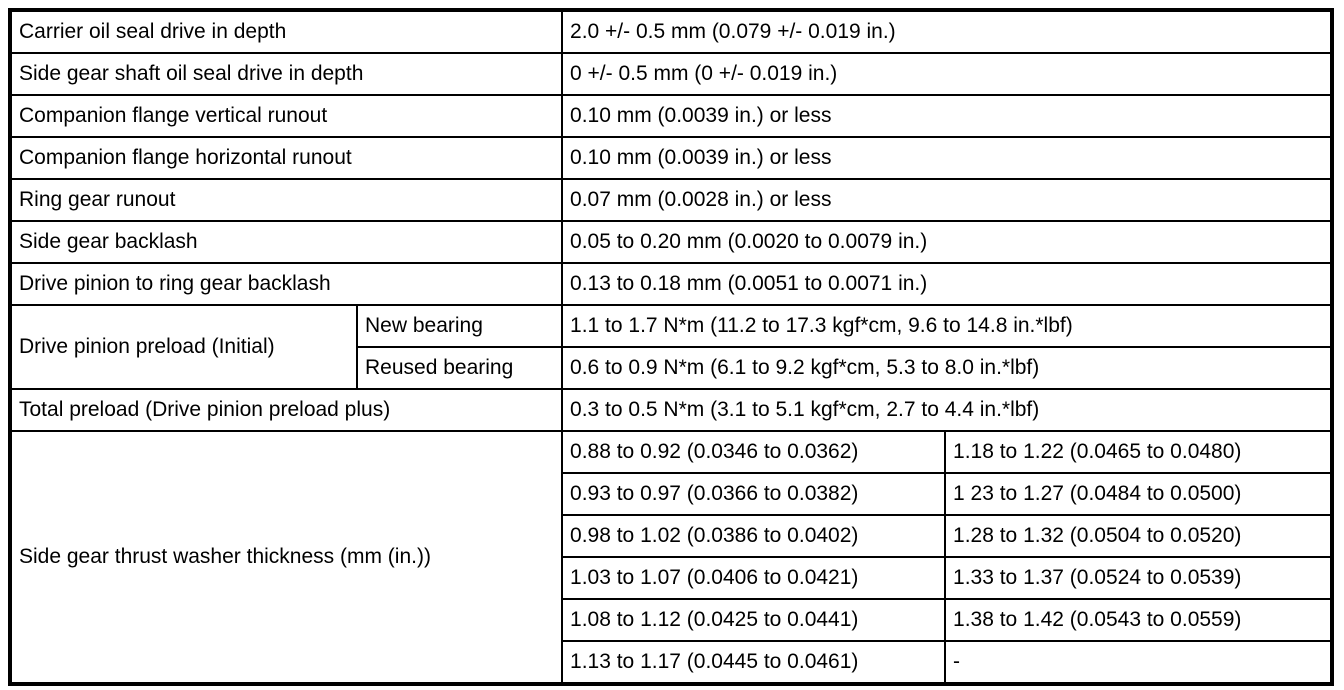 This screenshot has height=690, width=1344. Describe the element at coordinates (754, 578) in the screenshot. I see `washer-value: 1.03 to 1.07 (0.0406 to 0.0421)` at that location.